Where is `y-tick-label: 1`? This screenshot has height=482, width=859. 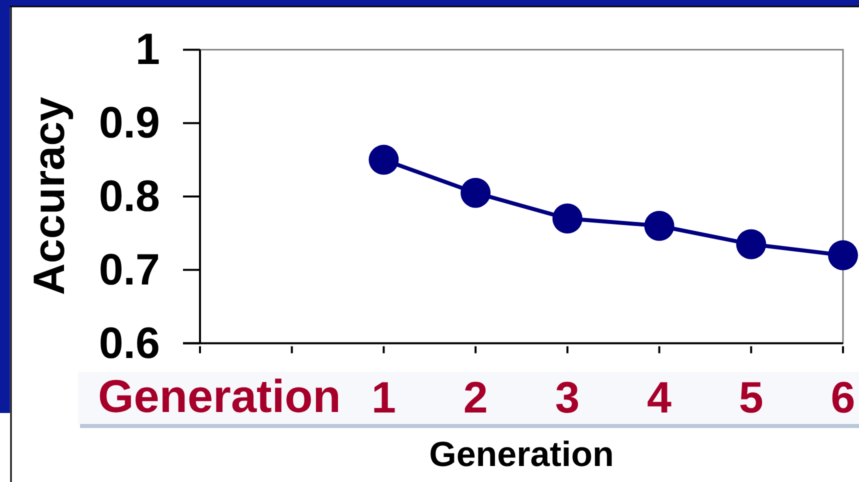
y-tick-label: 1 is located at coordinates (148, 49).